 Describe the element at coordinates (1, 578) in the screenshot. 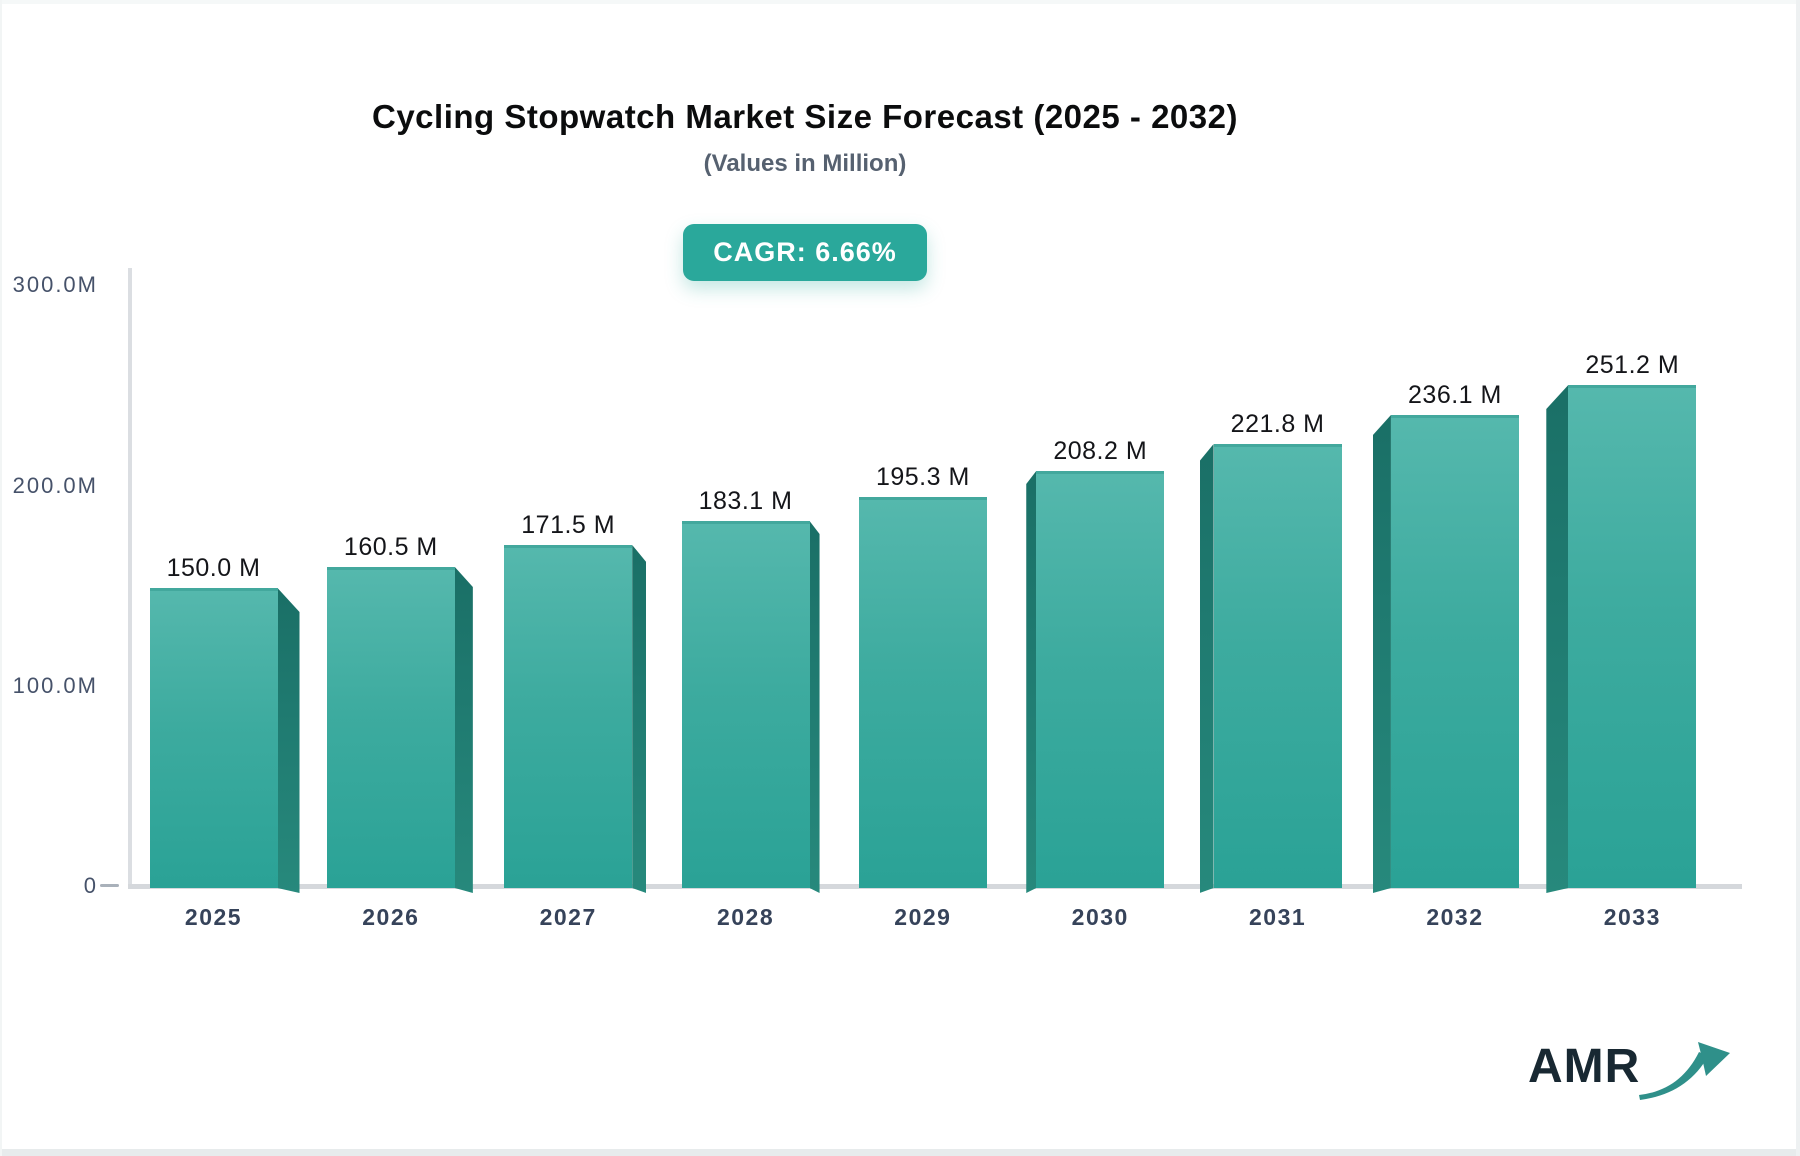

I see `page-edge-left` at that location.